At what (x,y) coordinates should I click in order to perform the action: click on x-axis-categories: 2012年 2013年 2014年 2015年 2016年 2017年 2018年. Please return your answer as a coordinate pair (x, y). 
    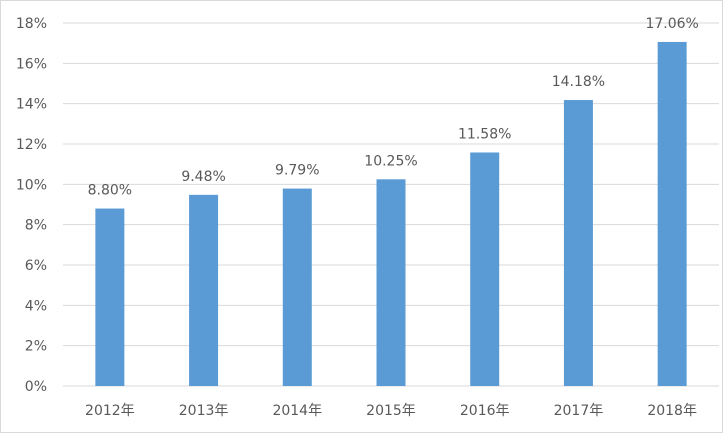
    Looking at the image, I should click on (391, 411).